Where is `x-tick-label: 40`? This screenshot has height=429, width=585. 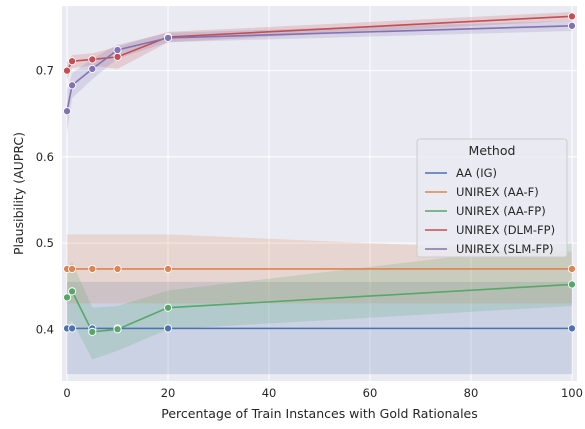
x-tick-label: 40 is located at coordinates (269, 393).